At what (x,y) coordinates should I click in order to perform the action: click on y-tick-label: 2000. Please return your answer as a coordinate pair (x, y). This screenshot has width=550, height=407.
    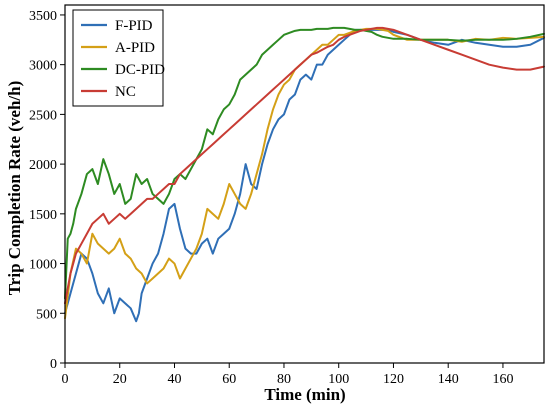
    Looking at the image, I should click on (43, 165).